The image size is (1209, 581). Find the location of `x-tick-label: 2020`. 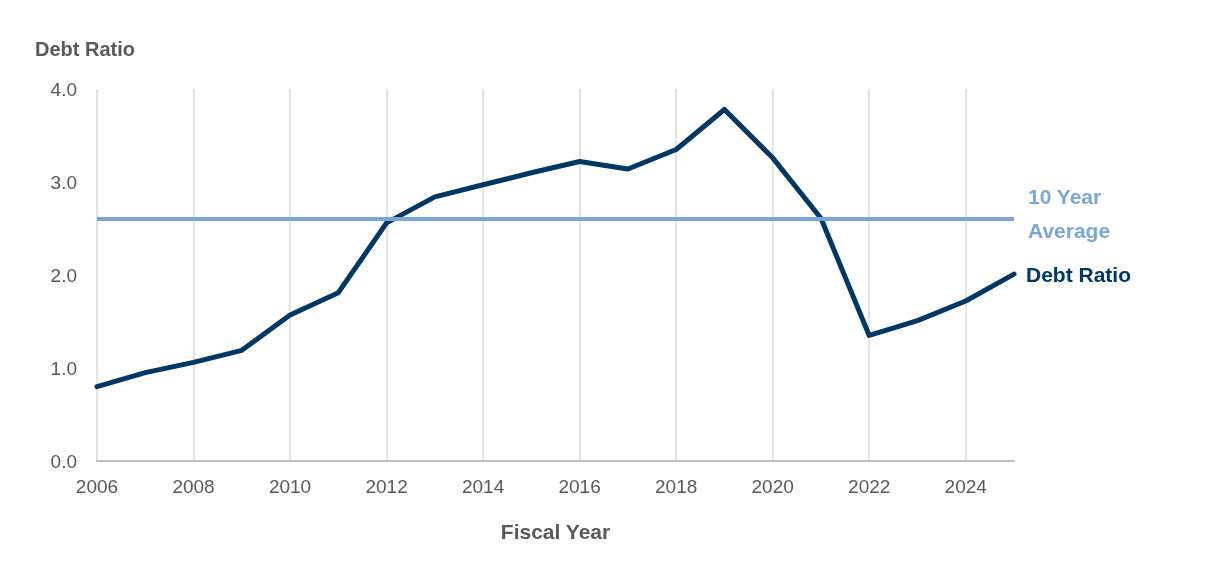

x-tick-label: 2020 is located at coordinates (772, 486).